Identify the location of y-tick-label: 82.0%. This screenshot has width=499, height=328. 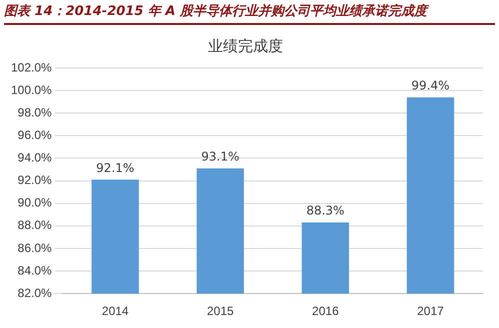
(35, 293).